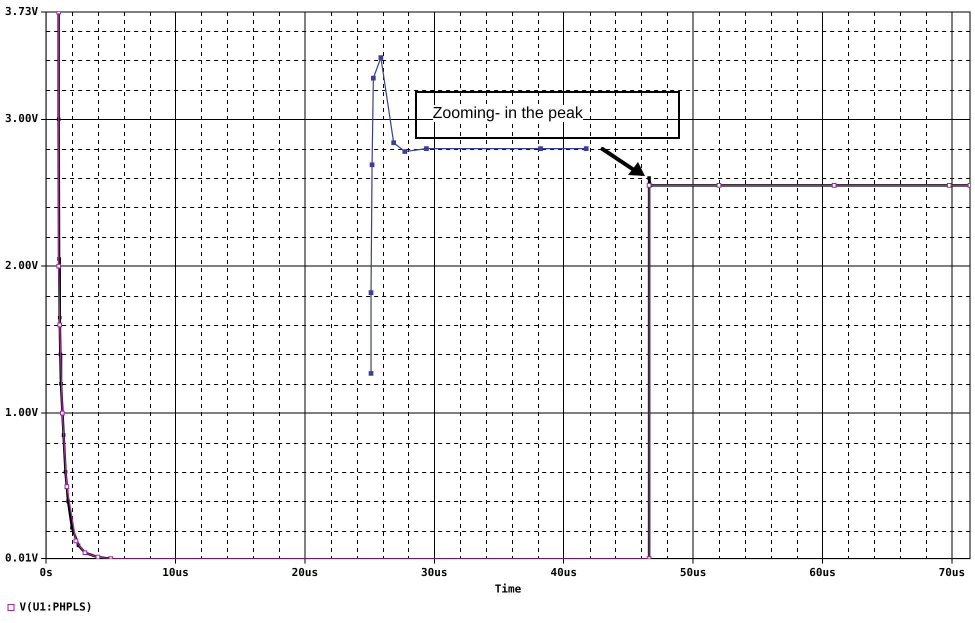 Image resolution: width=975 pixels, height=623 pixels. Describe the element at coordinates (21, 11) in the screenshot. I see `y-tick-label: 3.73V` at that location.